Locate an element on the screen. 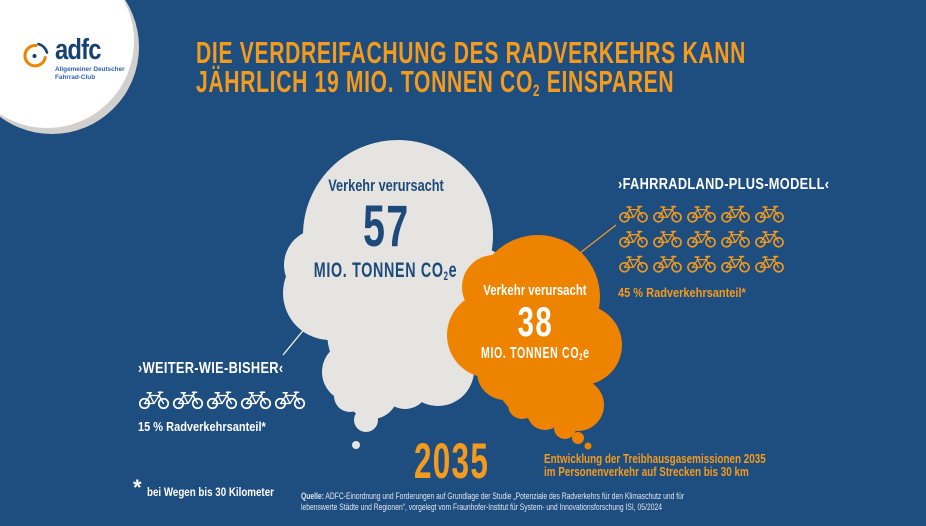  bike-grid-plus is located at coordinates (706, 238).